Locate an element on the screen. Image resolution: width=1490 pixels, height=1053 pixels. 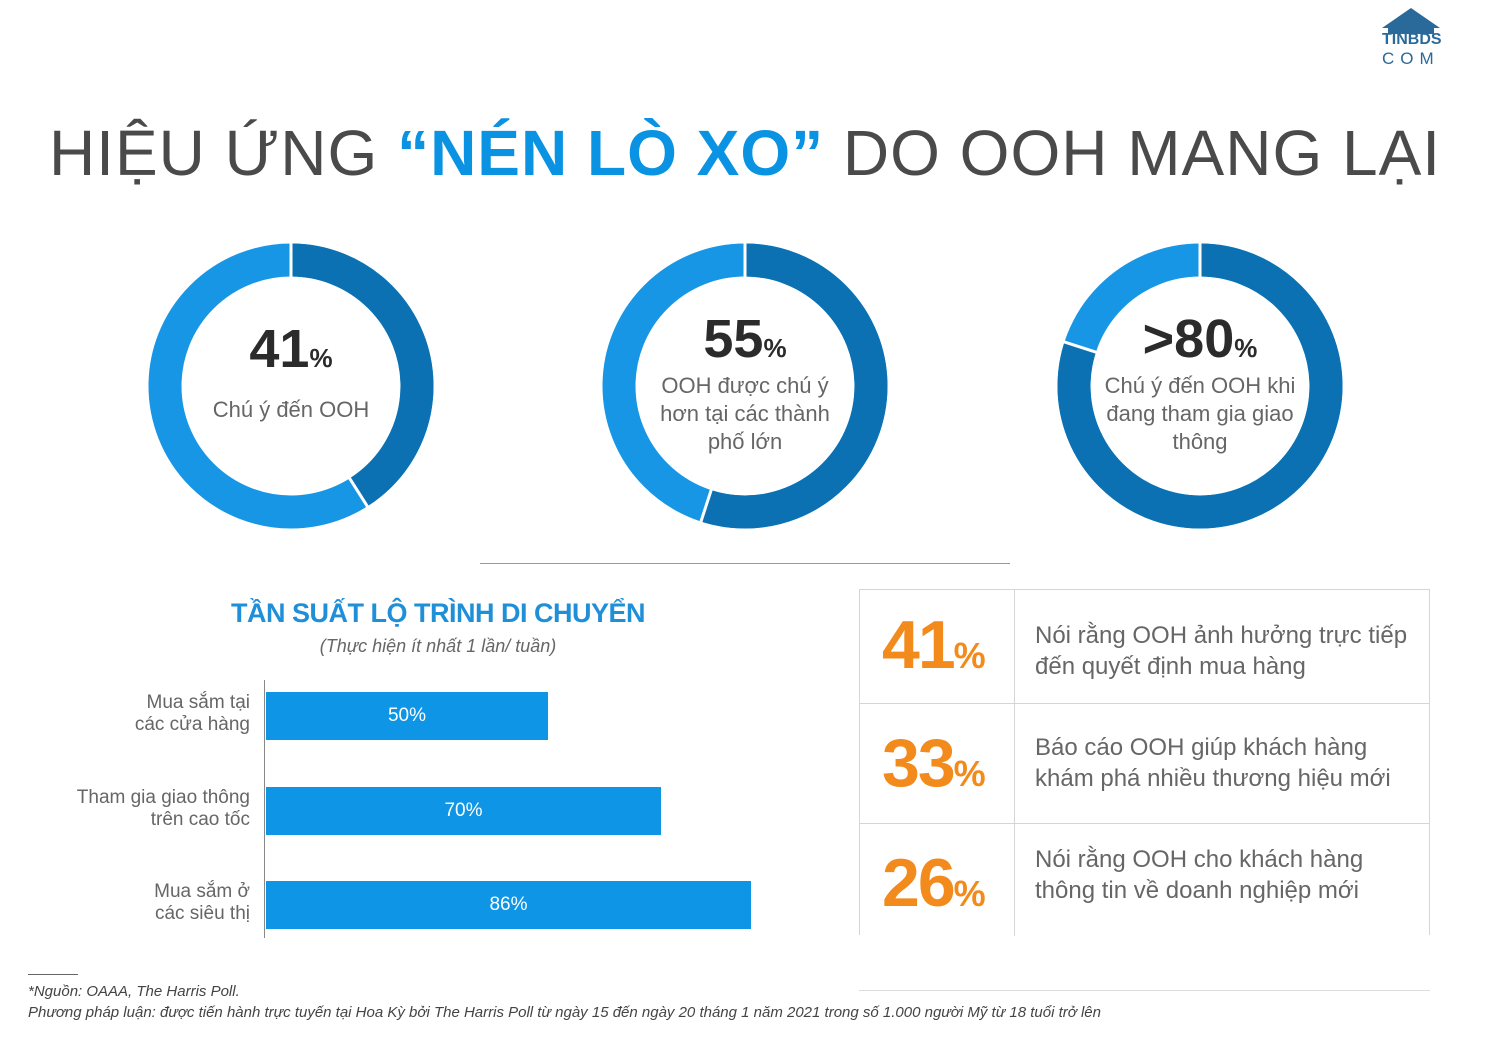
stat-number-1: 41% is located at coordinates (934, 645).